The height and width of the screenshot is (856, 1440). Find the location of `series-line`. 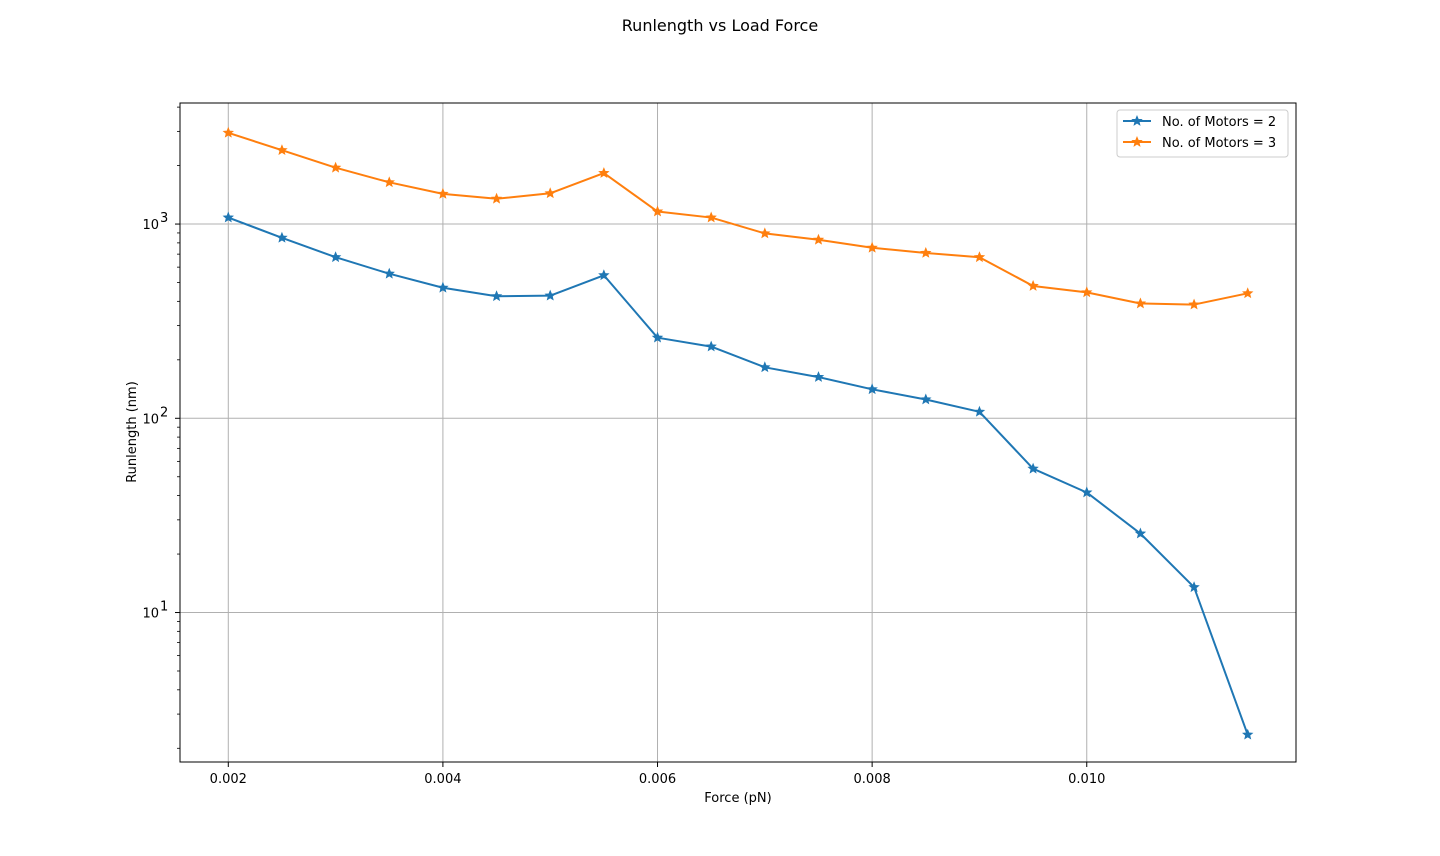

series-line is located at coordinates (737, 218).